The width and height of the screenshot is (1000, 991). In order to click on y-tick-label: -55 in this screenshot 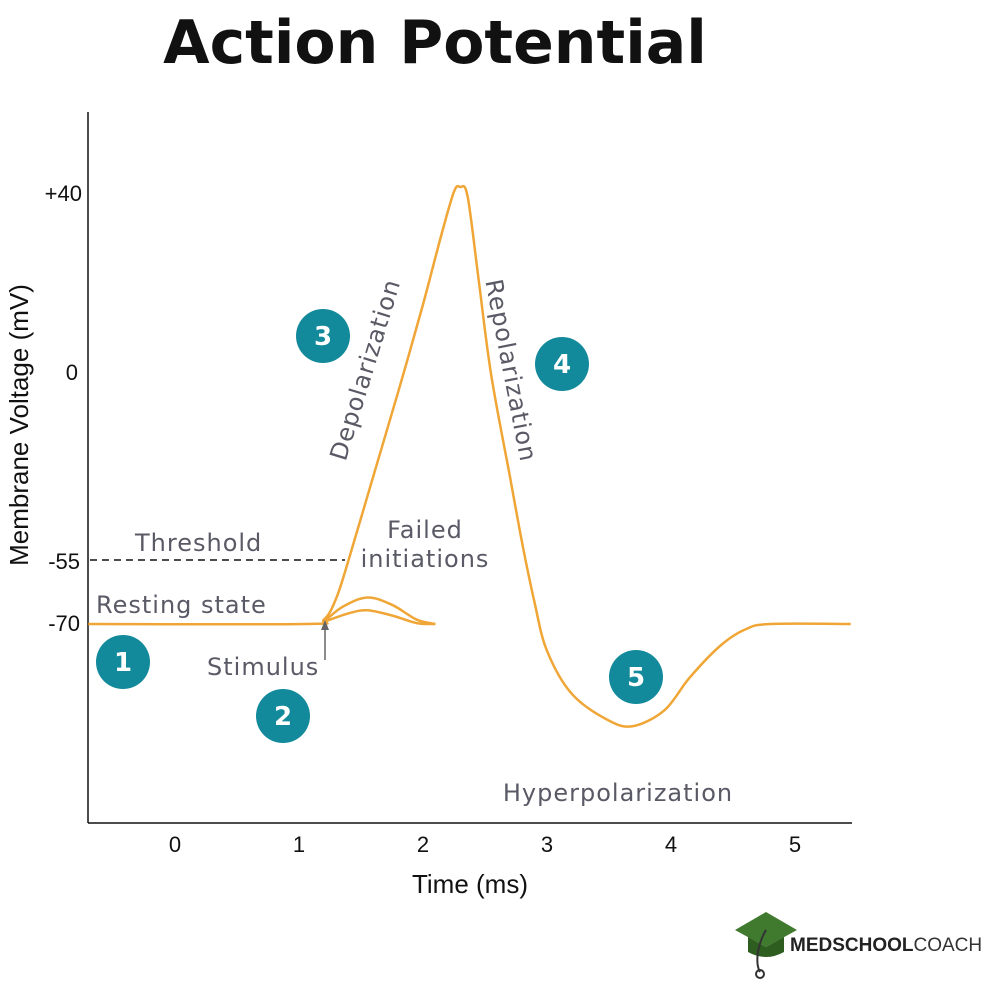, I will do `click(64, 561)`.